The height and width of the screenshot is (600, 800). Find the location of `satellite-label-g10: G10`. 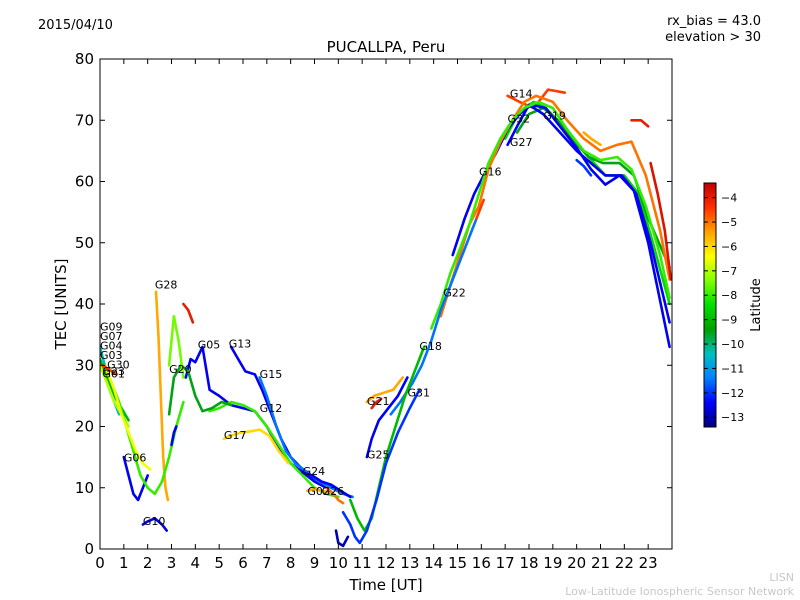

satellite-label-g10: G10 is located at coordinates (154, 521).